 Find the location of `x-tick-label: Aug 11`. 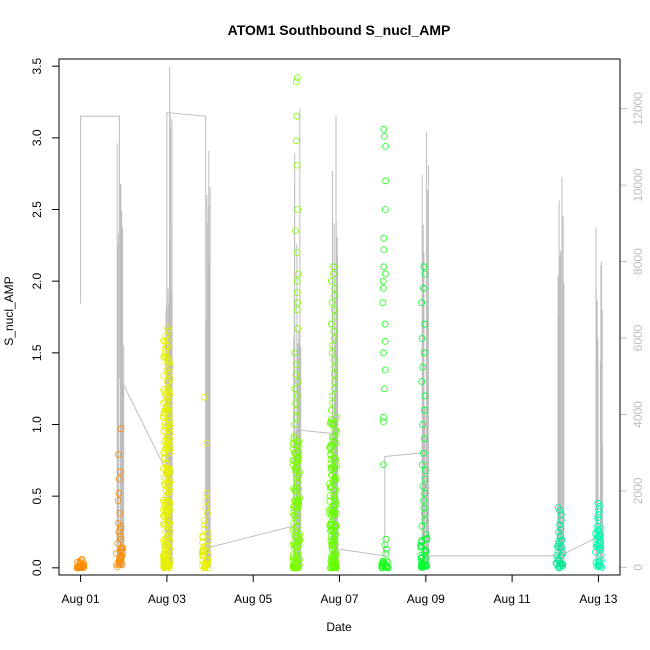

x-tick-label: Aug 11 is located at coordinates (512, 599).